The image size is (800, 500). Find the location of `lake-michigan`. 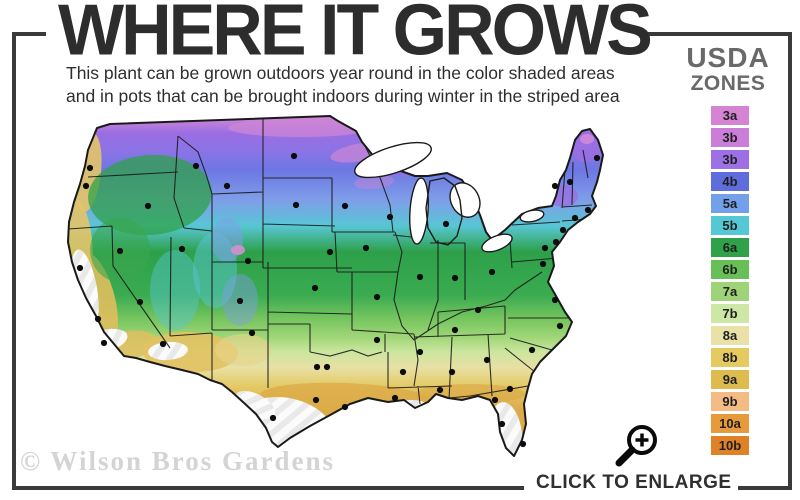

lake-michigan is located at coordinates (419, 211).